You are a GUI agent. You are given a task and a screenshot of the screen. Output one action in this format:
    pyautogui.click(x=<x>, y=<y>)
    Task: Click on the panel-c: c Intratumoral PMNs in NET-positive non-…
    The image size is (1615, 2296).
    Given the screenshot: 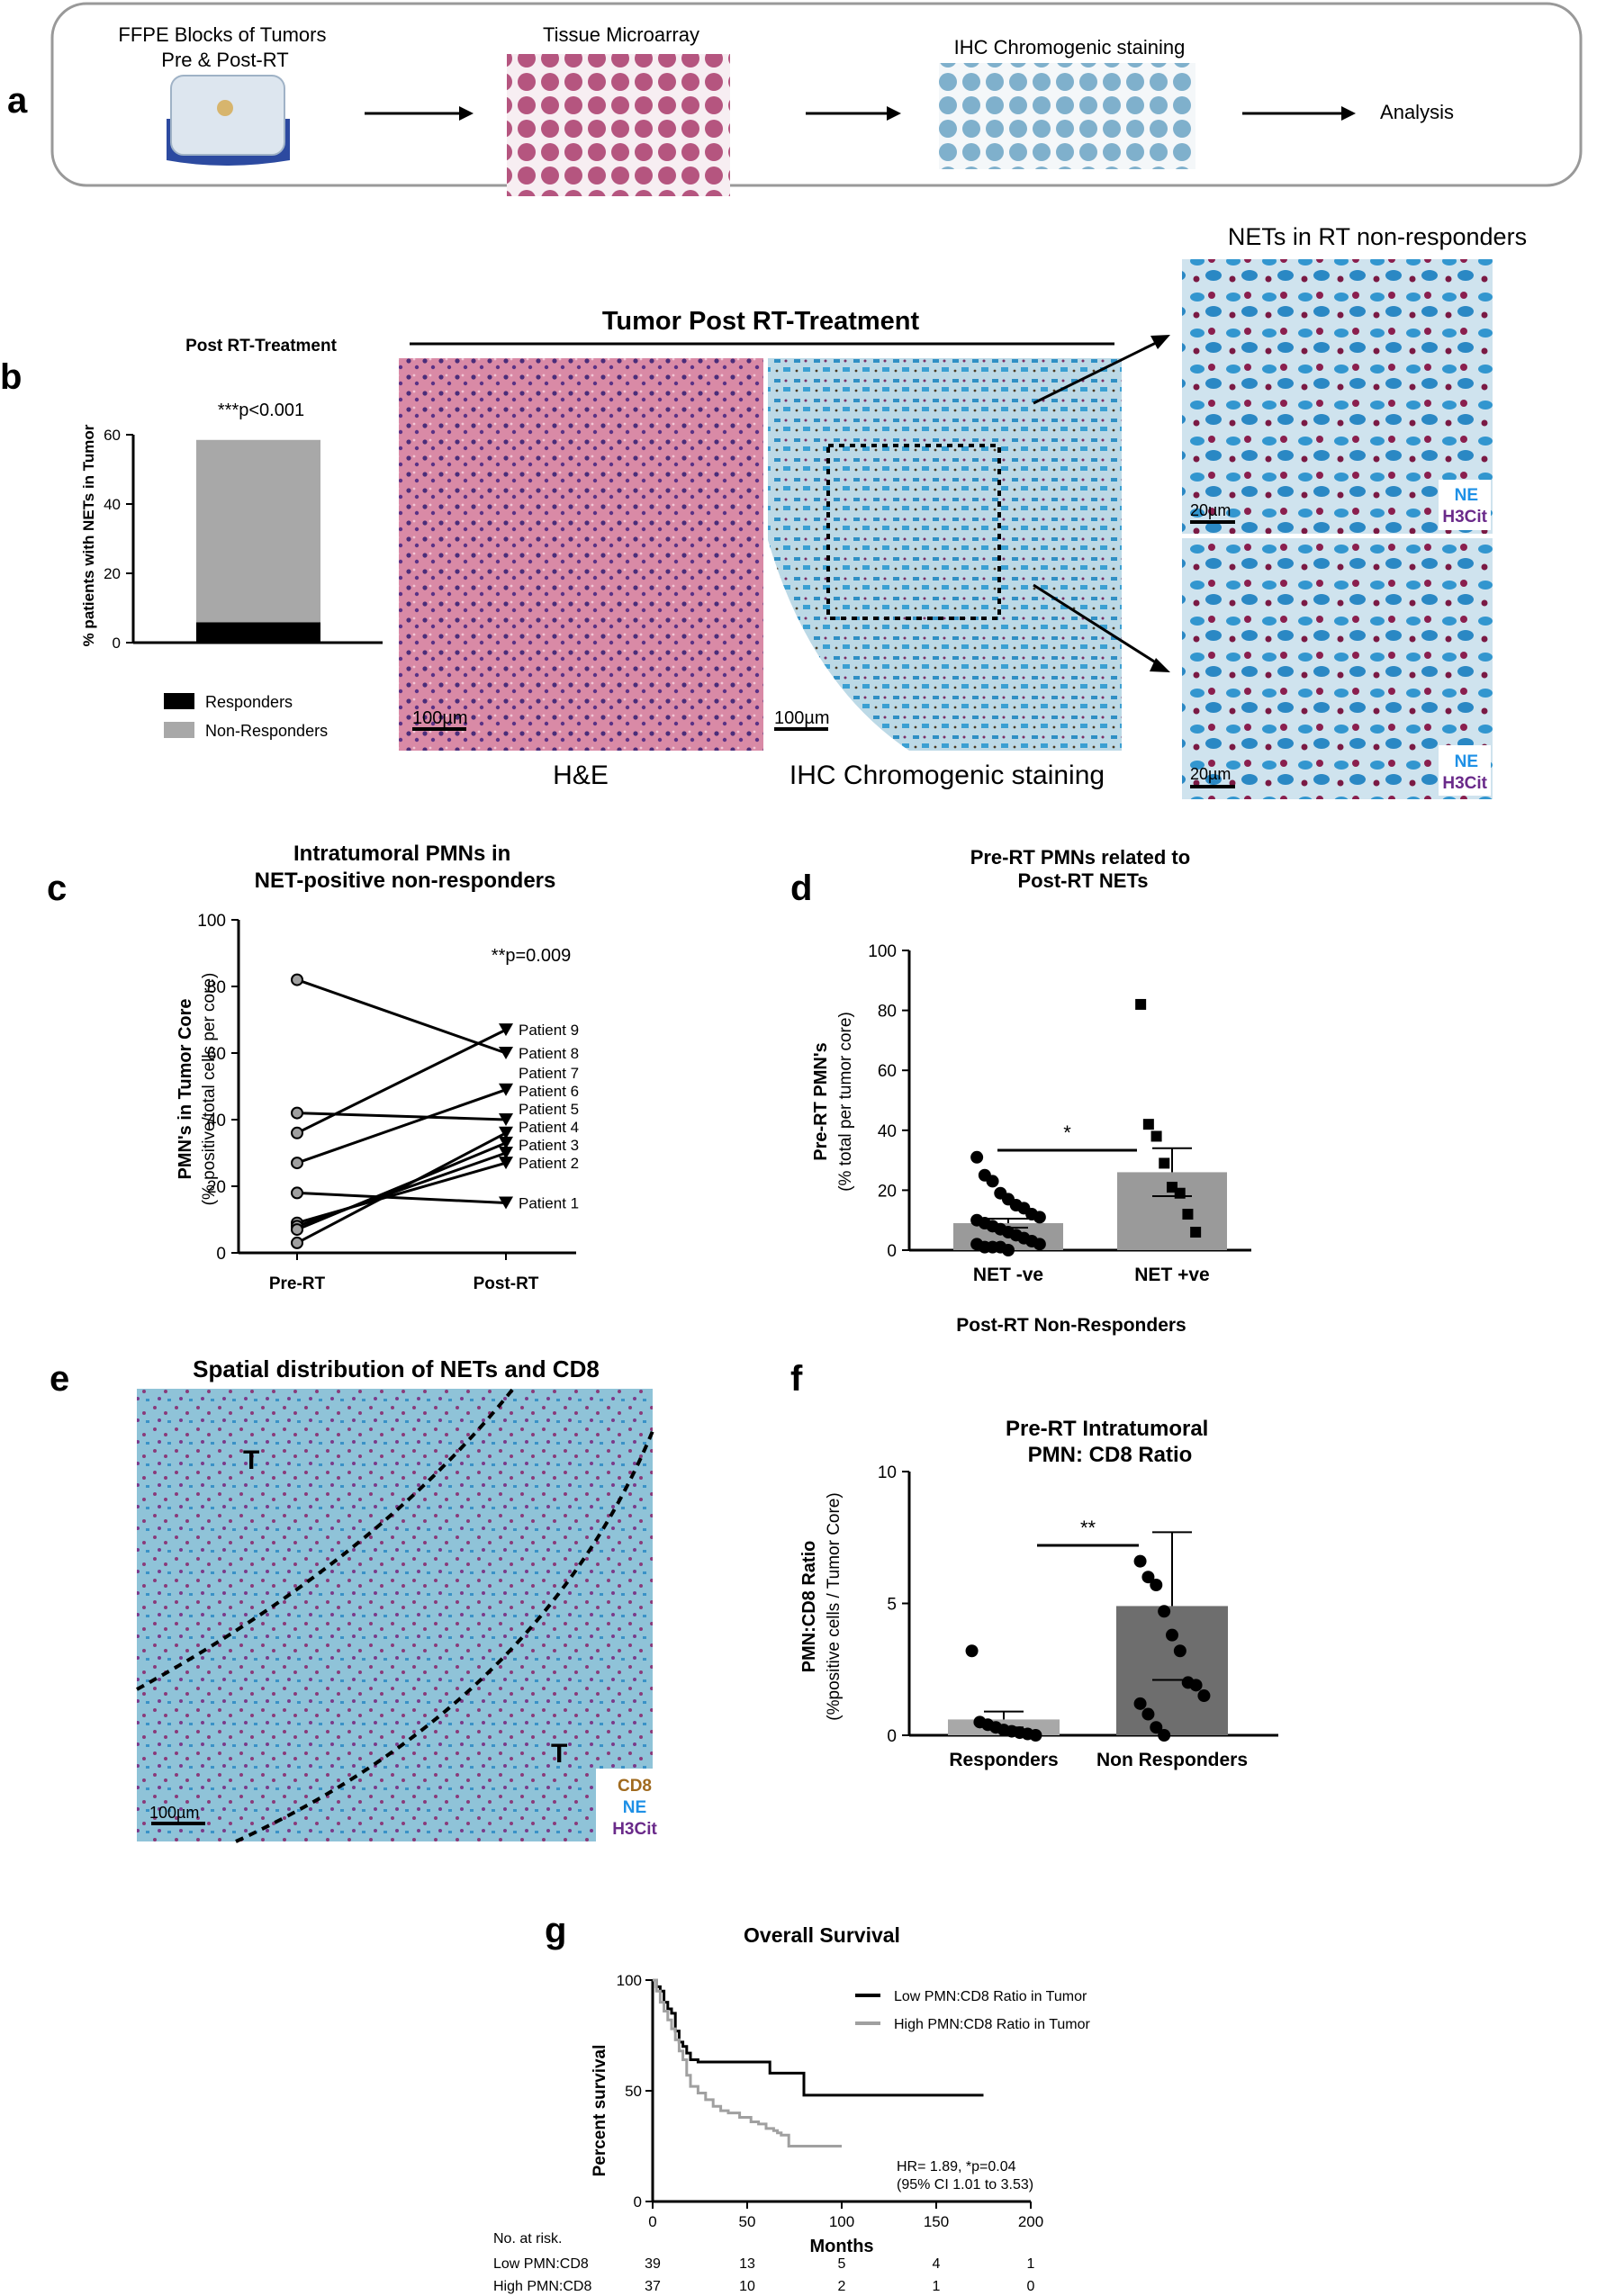 What is the action you would take?
    pyautogui.click(x=313, y=1067)
    